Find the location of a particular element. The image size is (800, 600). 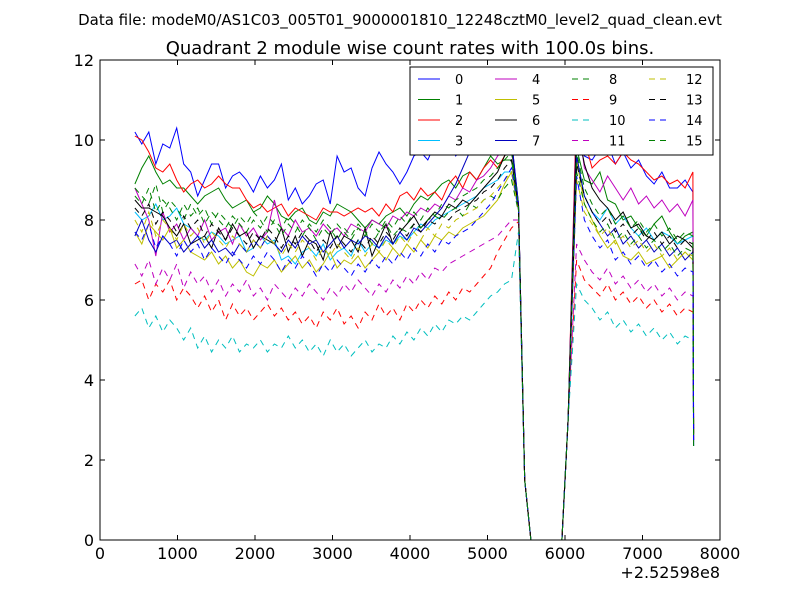

legend-label-6: 6 is located at coordinates (536, 121).